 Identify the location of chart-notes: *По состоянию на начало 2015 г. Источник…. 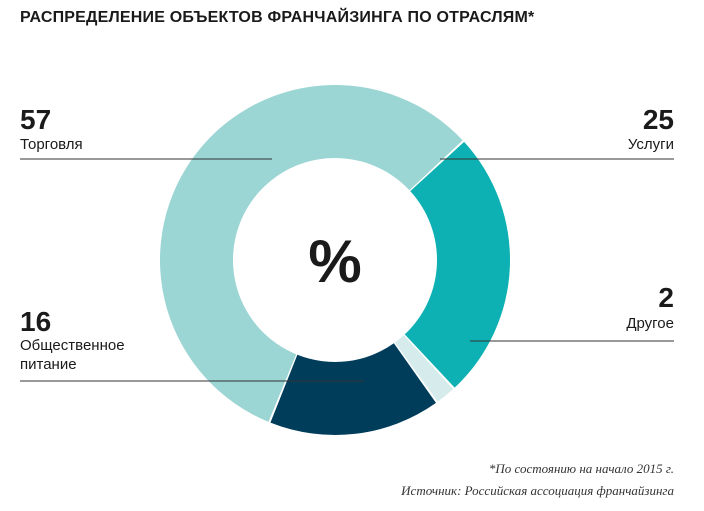
(537, 480).